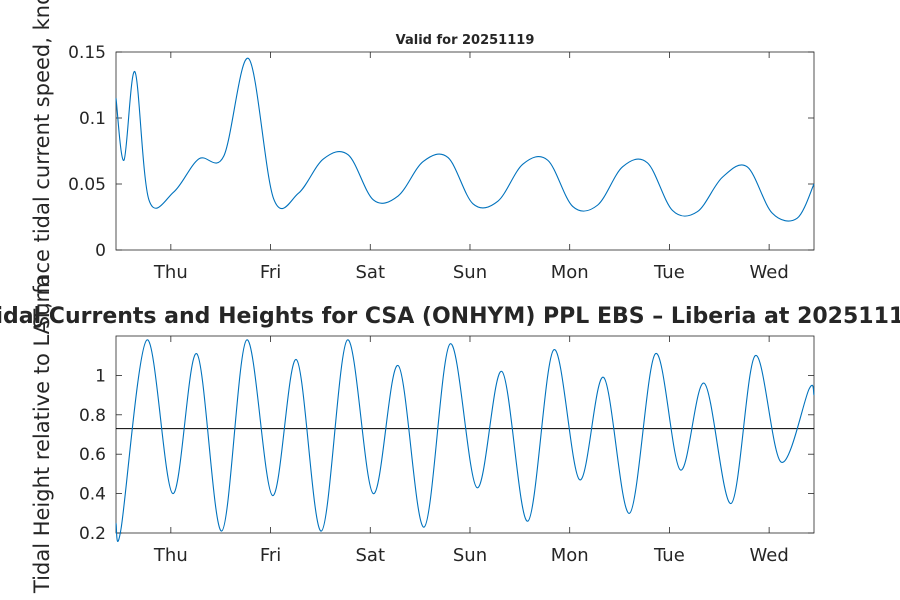  Describe the element at coordinates (87, 185) in the screenshot. I see `current-y-tick-label: 0.05` at that location.